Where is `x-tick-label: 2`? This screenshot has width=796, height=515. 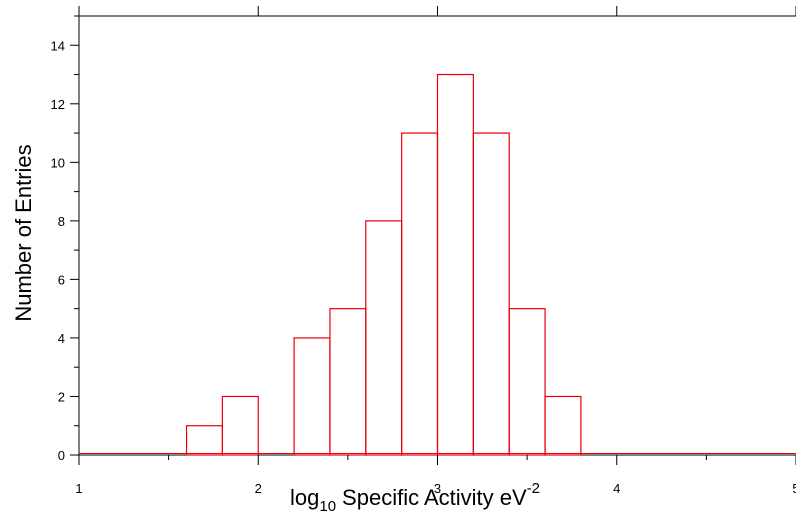
x-tick-label: 2 is located at coordinates (258, 488).